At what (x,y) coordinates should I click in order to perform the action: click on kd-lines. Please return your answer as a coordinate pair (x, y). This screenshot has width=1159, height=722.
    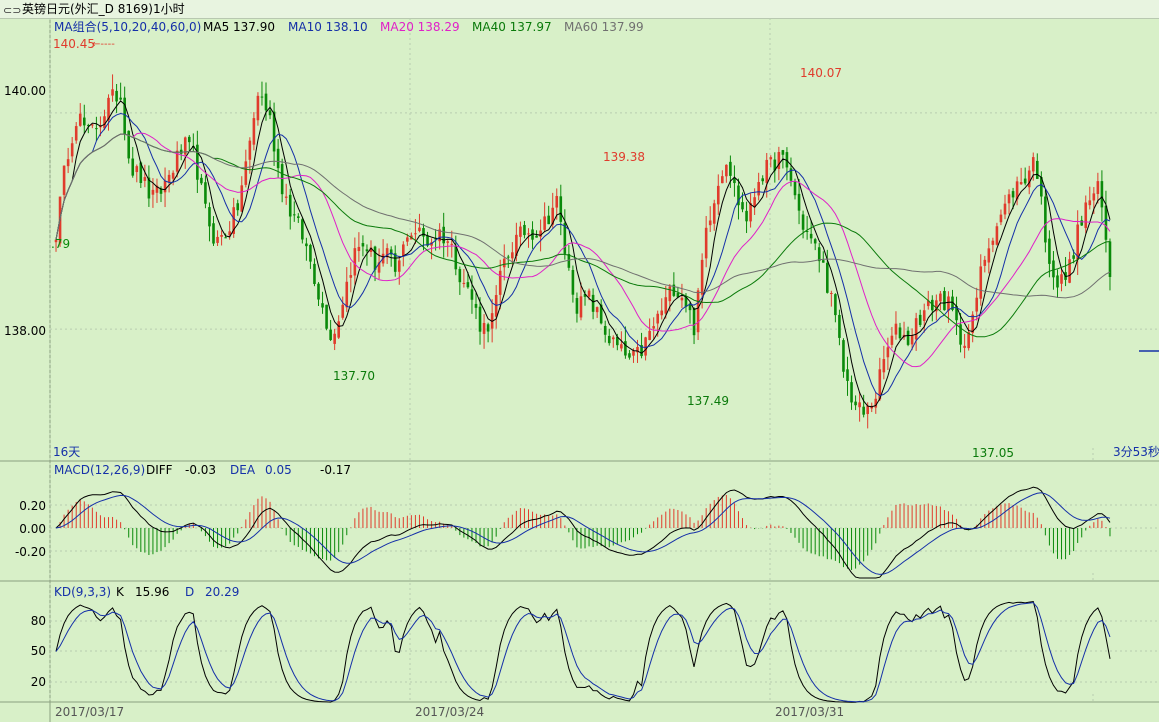
    Looking at the image, I should click on (583, 652).